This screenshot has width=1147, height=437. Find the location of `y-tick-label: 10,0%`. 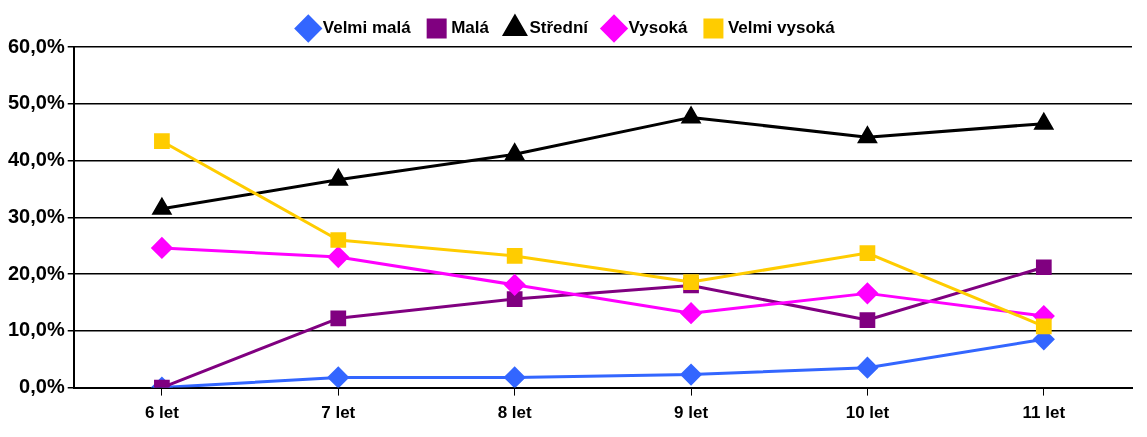

y-tick-label: 10,0% is located at coordinates (36, 329).